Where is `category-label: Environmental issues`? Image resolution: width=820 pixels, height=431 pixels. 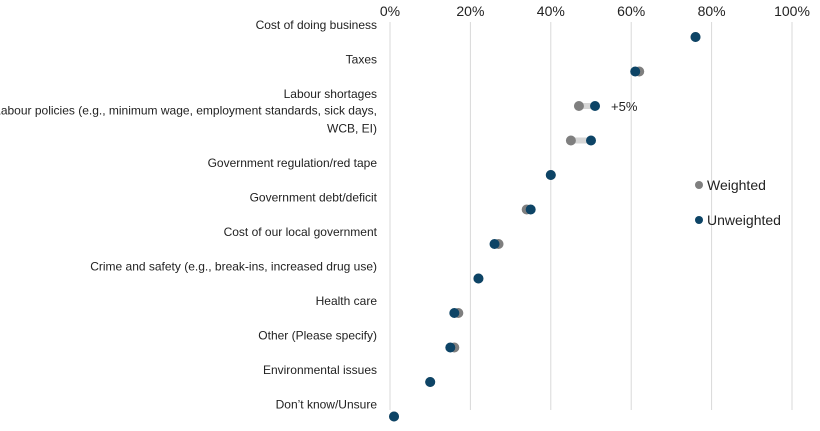 category-label: Environmental issues is located at coordinates (320, 370).